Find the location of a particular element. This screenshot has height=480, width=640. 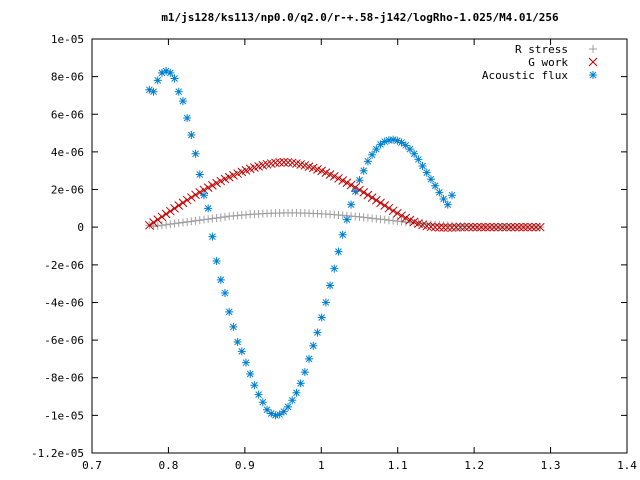

y-tick-label: -2e-06 is located at coordinates (64, 265).